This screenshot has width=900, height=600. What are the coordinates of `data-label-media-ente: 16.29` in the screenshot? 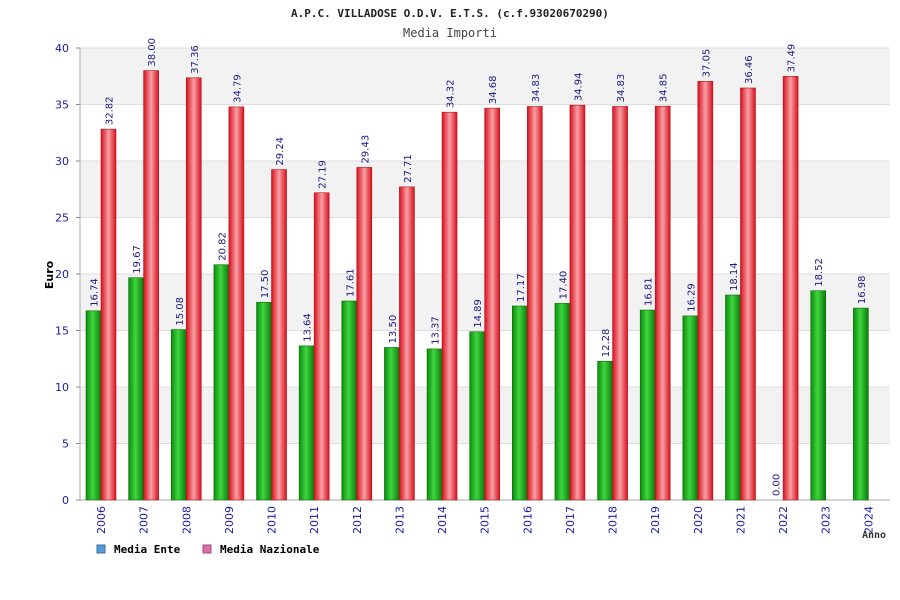 It's located at (691, 297).